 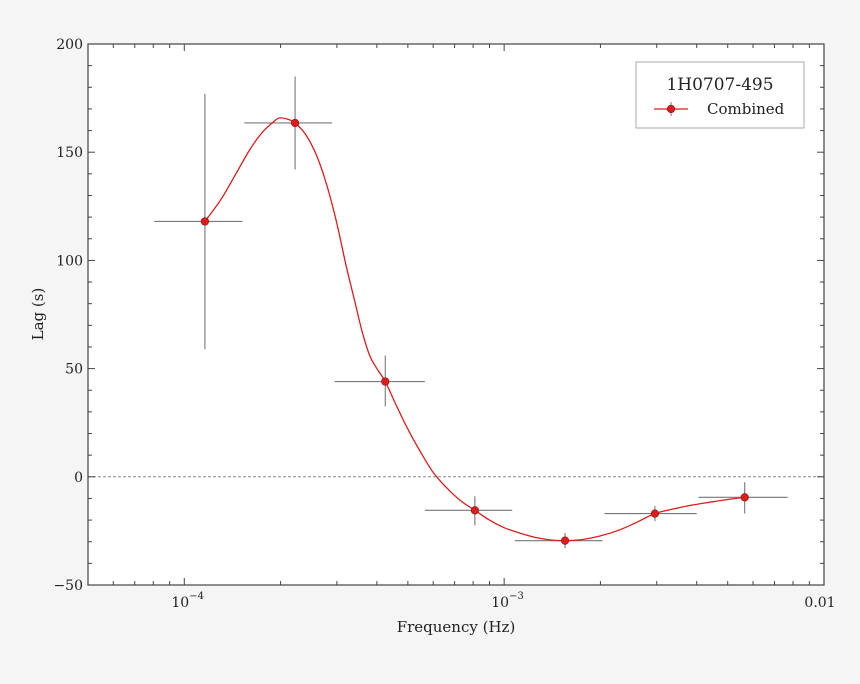 What do you see at coordinates (516, 596) in the screenshot?
I see `x-tick-exponent: −3` at bounding box center [516, 596].